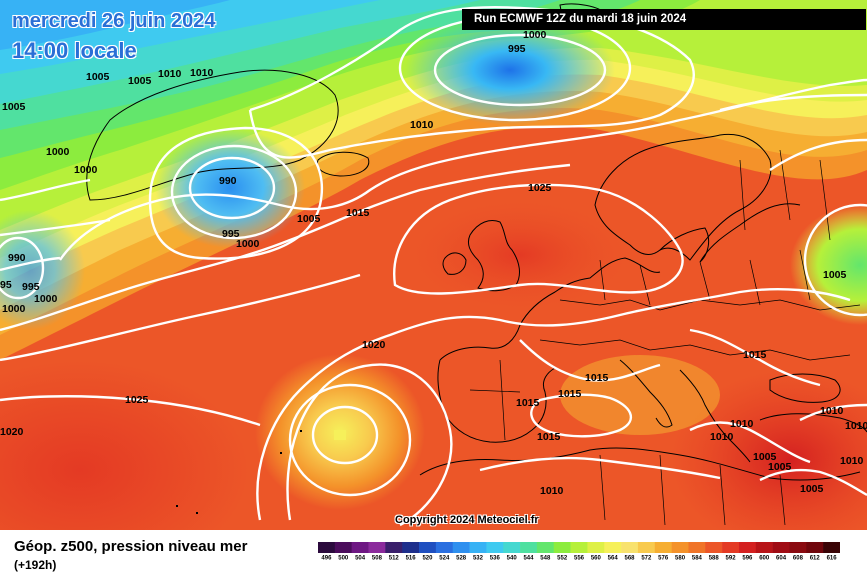 The height and width of the screenshot is (581, 867). Describe the element at coordinates (832, 558) in the screenshot. I see `colorbar-label: 616` at that location.